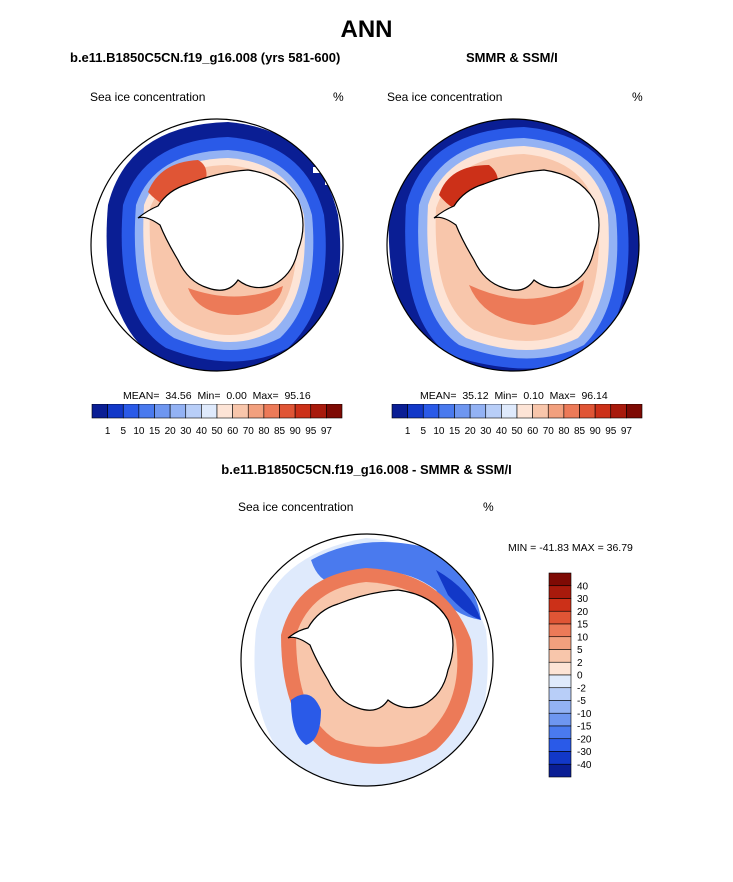  Describe the element at coordinates (583, 625) in the screenshot. I see `colorbar-difference-tick-label: 15` at that location.